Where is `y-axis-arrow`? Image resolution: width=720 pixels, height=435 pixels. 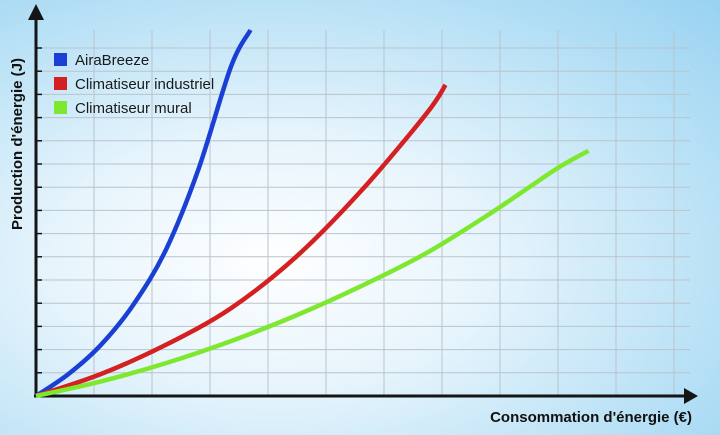
y-axis-arrow is located at coordinates (36, 12).